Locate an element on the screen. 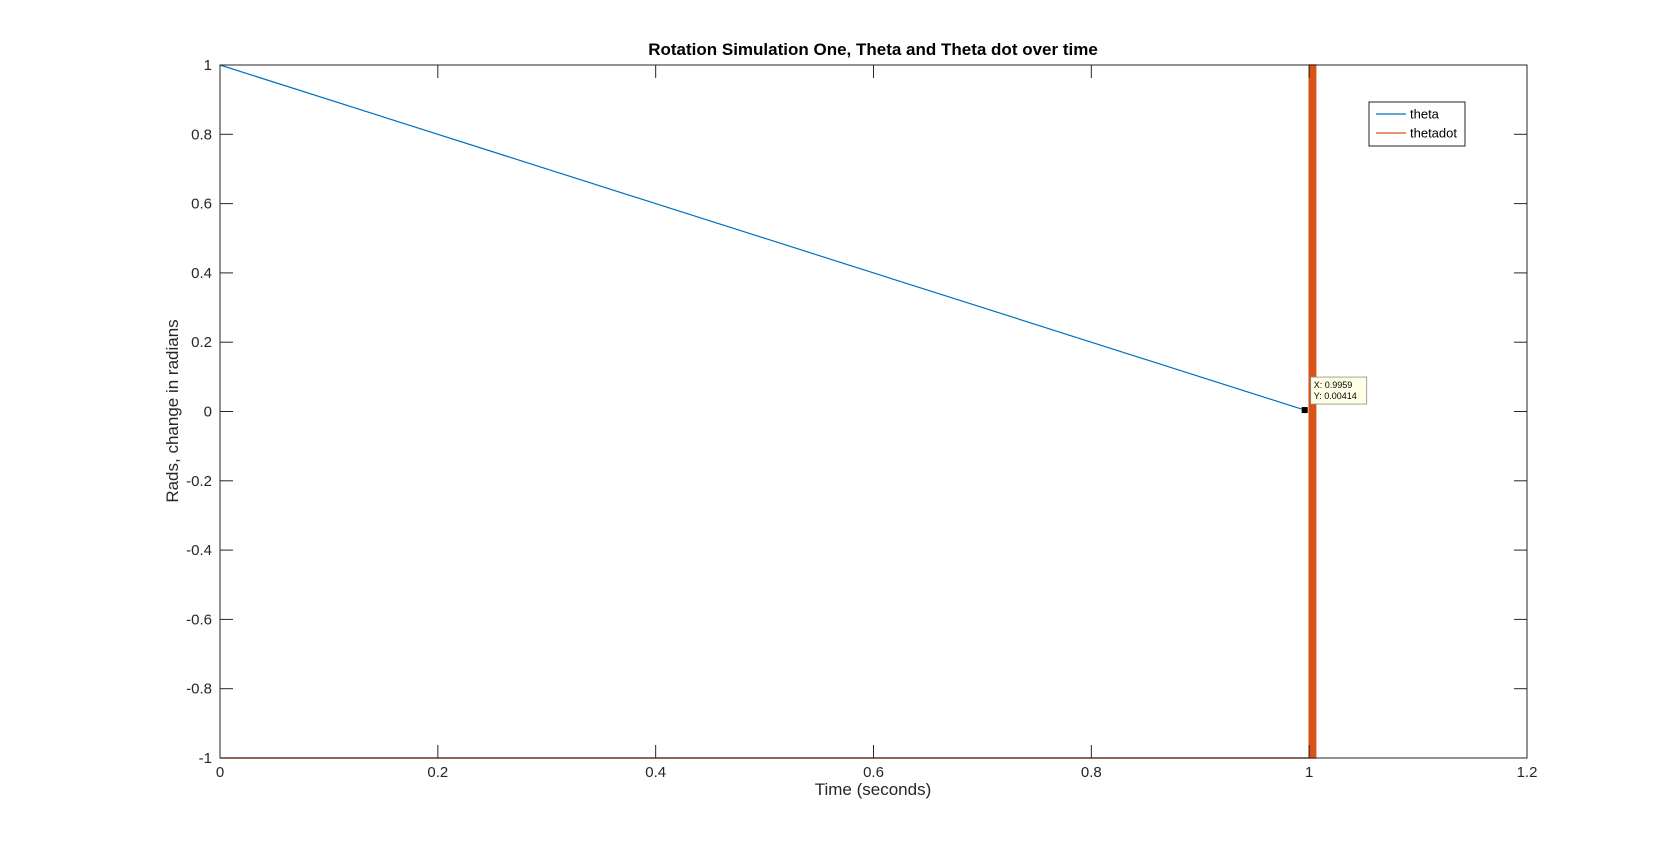 This screenshot has width=1680, height=853. y-tick-label: 1 is located at coordinates (208, 65).